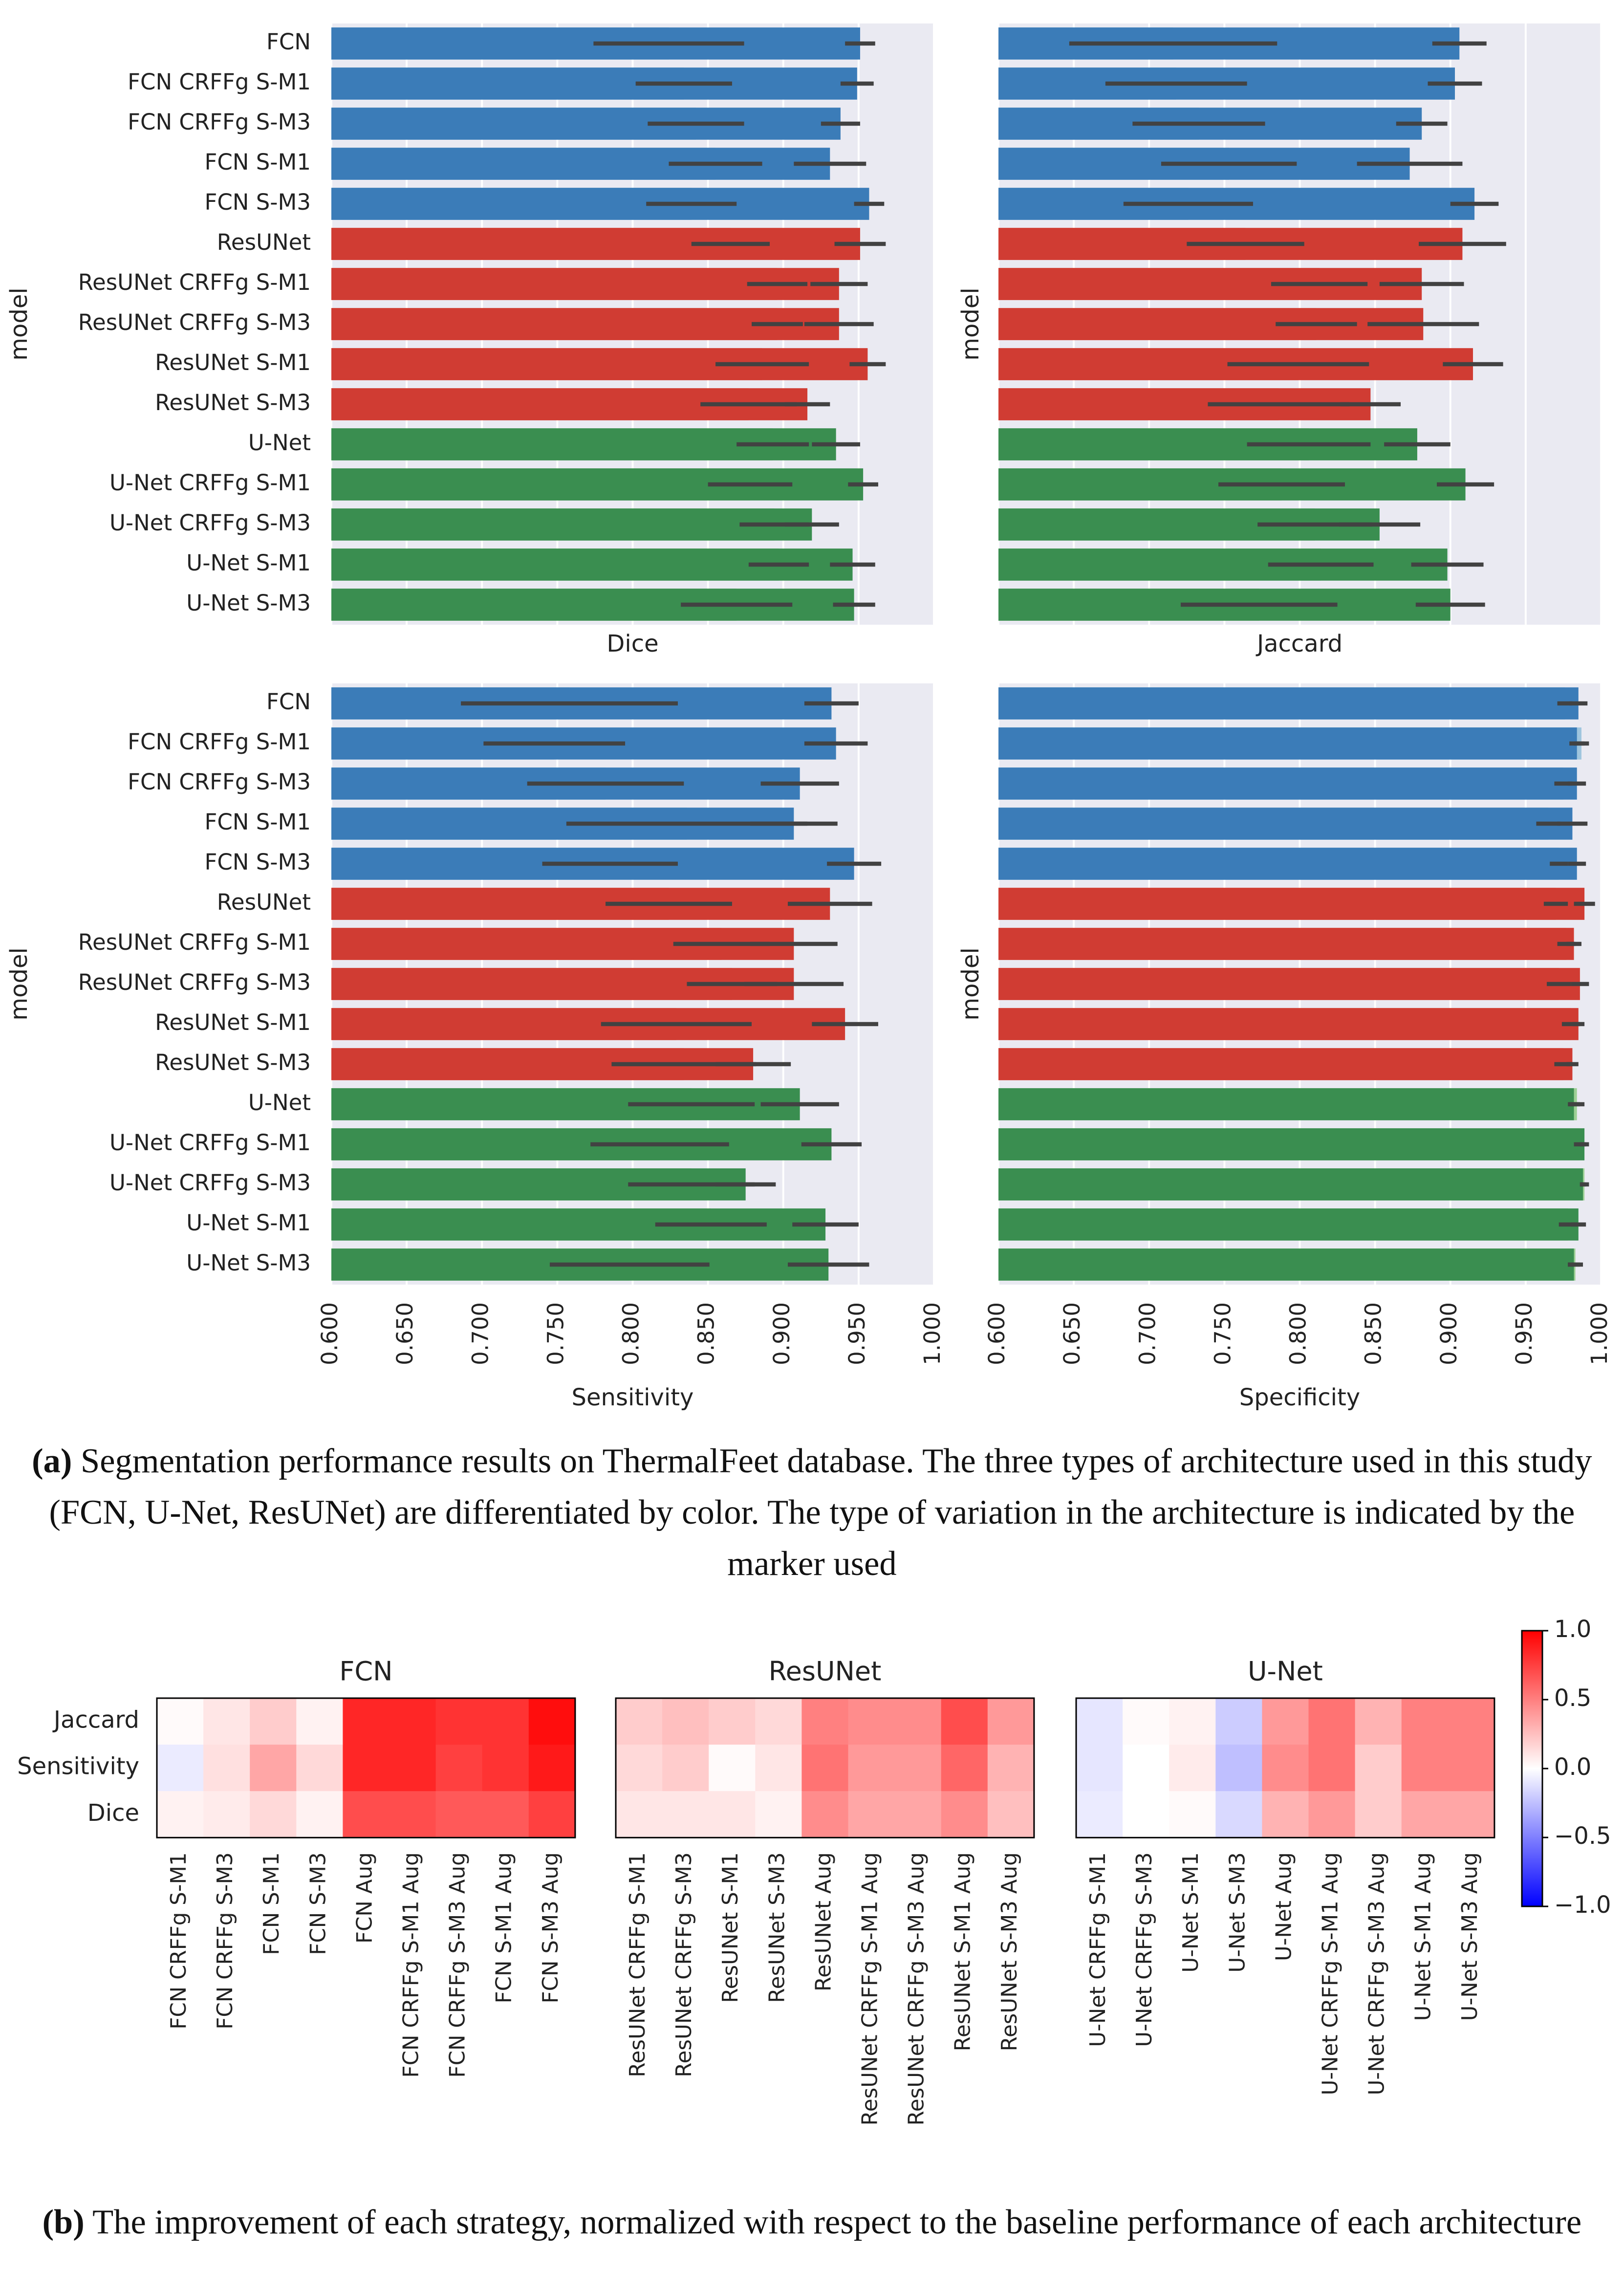 The width and height of the screenshot is (1624, 2295). What do you see at coordinates (194, 322) in the screenshot?
I see `y-tick-label: ResUNet CRFFg S-M3` at bounding box center [194, 322].